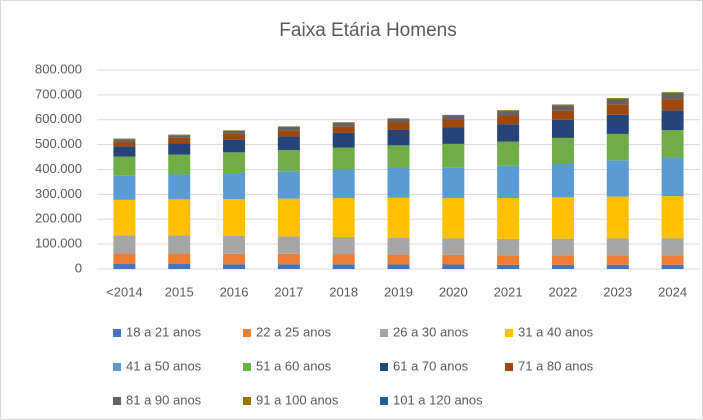 The image size is (703, 420). What do you see at coordinates (297, 399) in the screenshot?
I see `legend-label: 91 a 100 anos` at bounding box center [297, 399].